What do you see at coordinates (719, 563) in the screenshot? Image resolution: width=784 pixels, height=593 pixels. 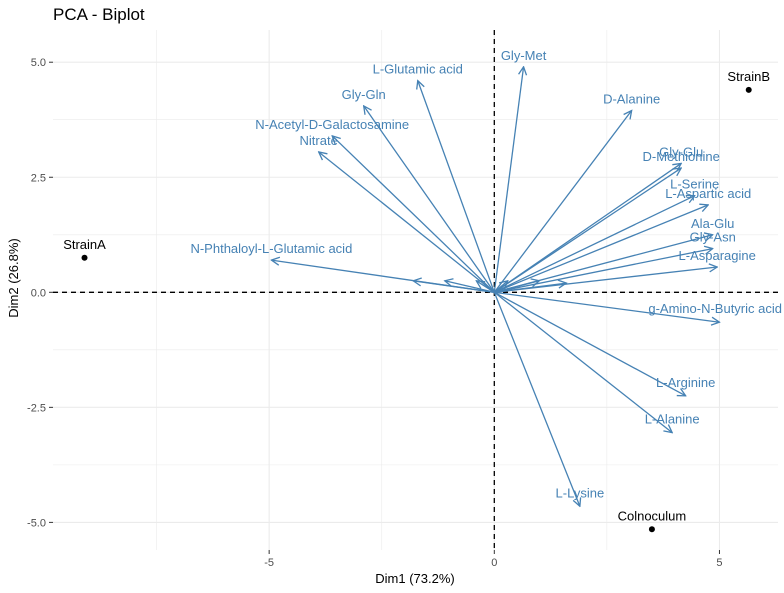 I see `x-tick-label: 5` at bounding box center [719, 563].